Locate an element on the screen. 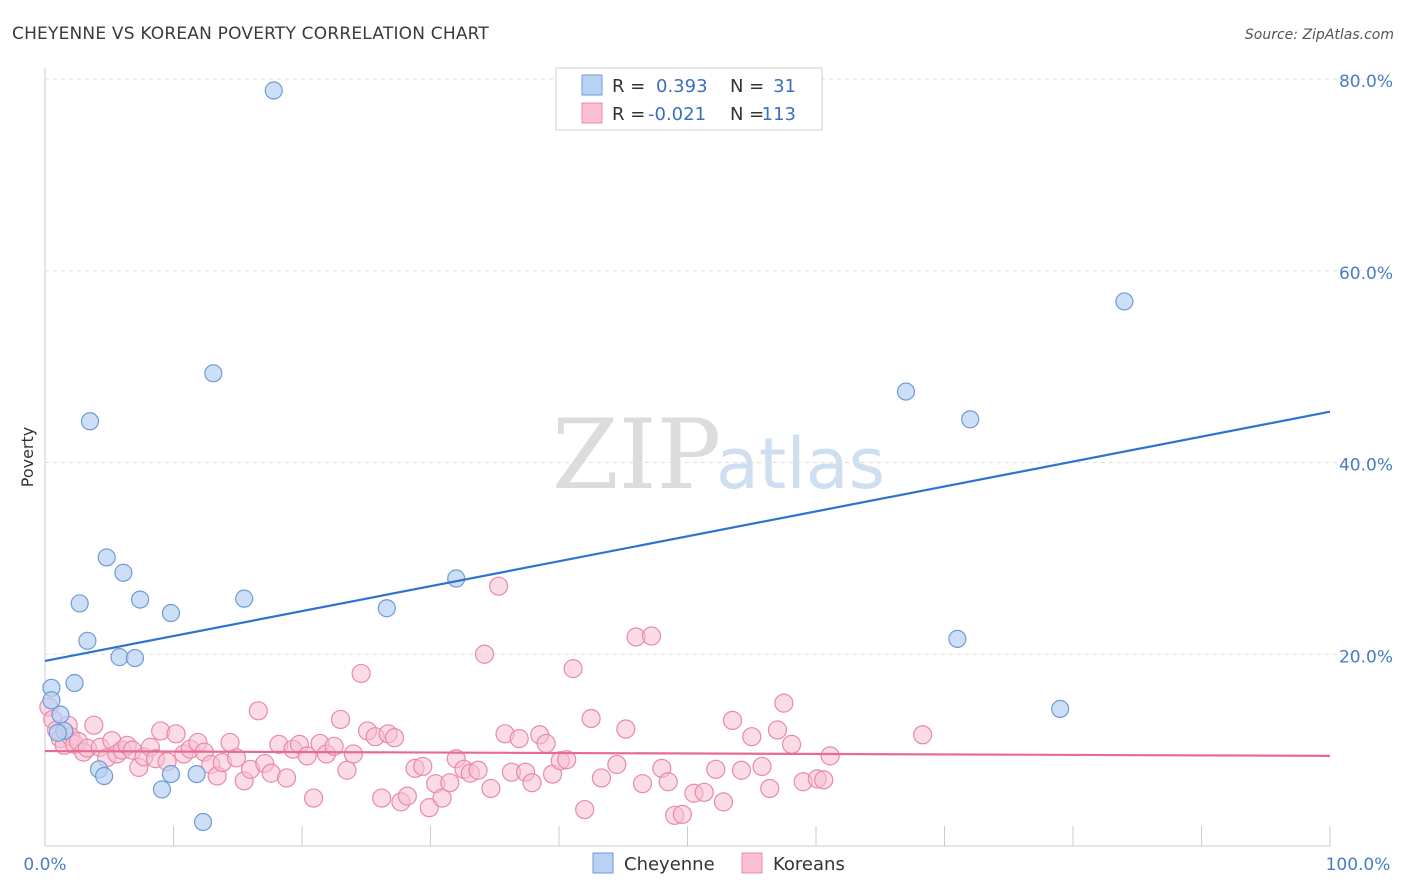  legend-r-value-koreans: -0.021 is located at coordinates (677, 114).